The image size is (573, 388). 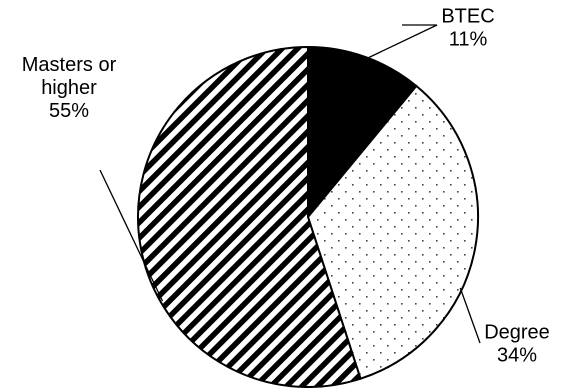 I want to click on slice-category-label: BTEC, so click(x=467, y=17).